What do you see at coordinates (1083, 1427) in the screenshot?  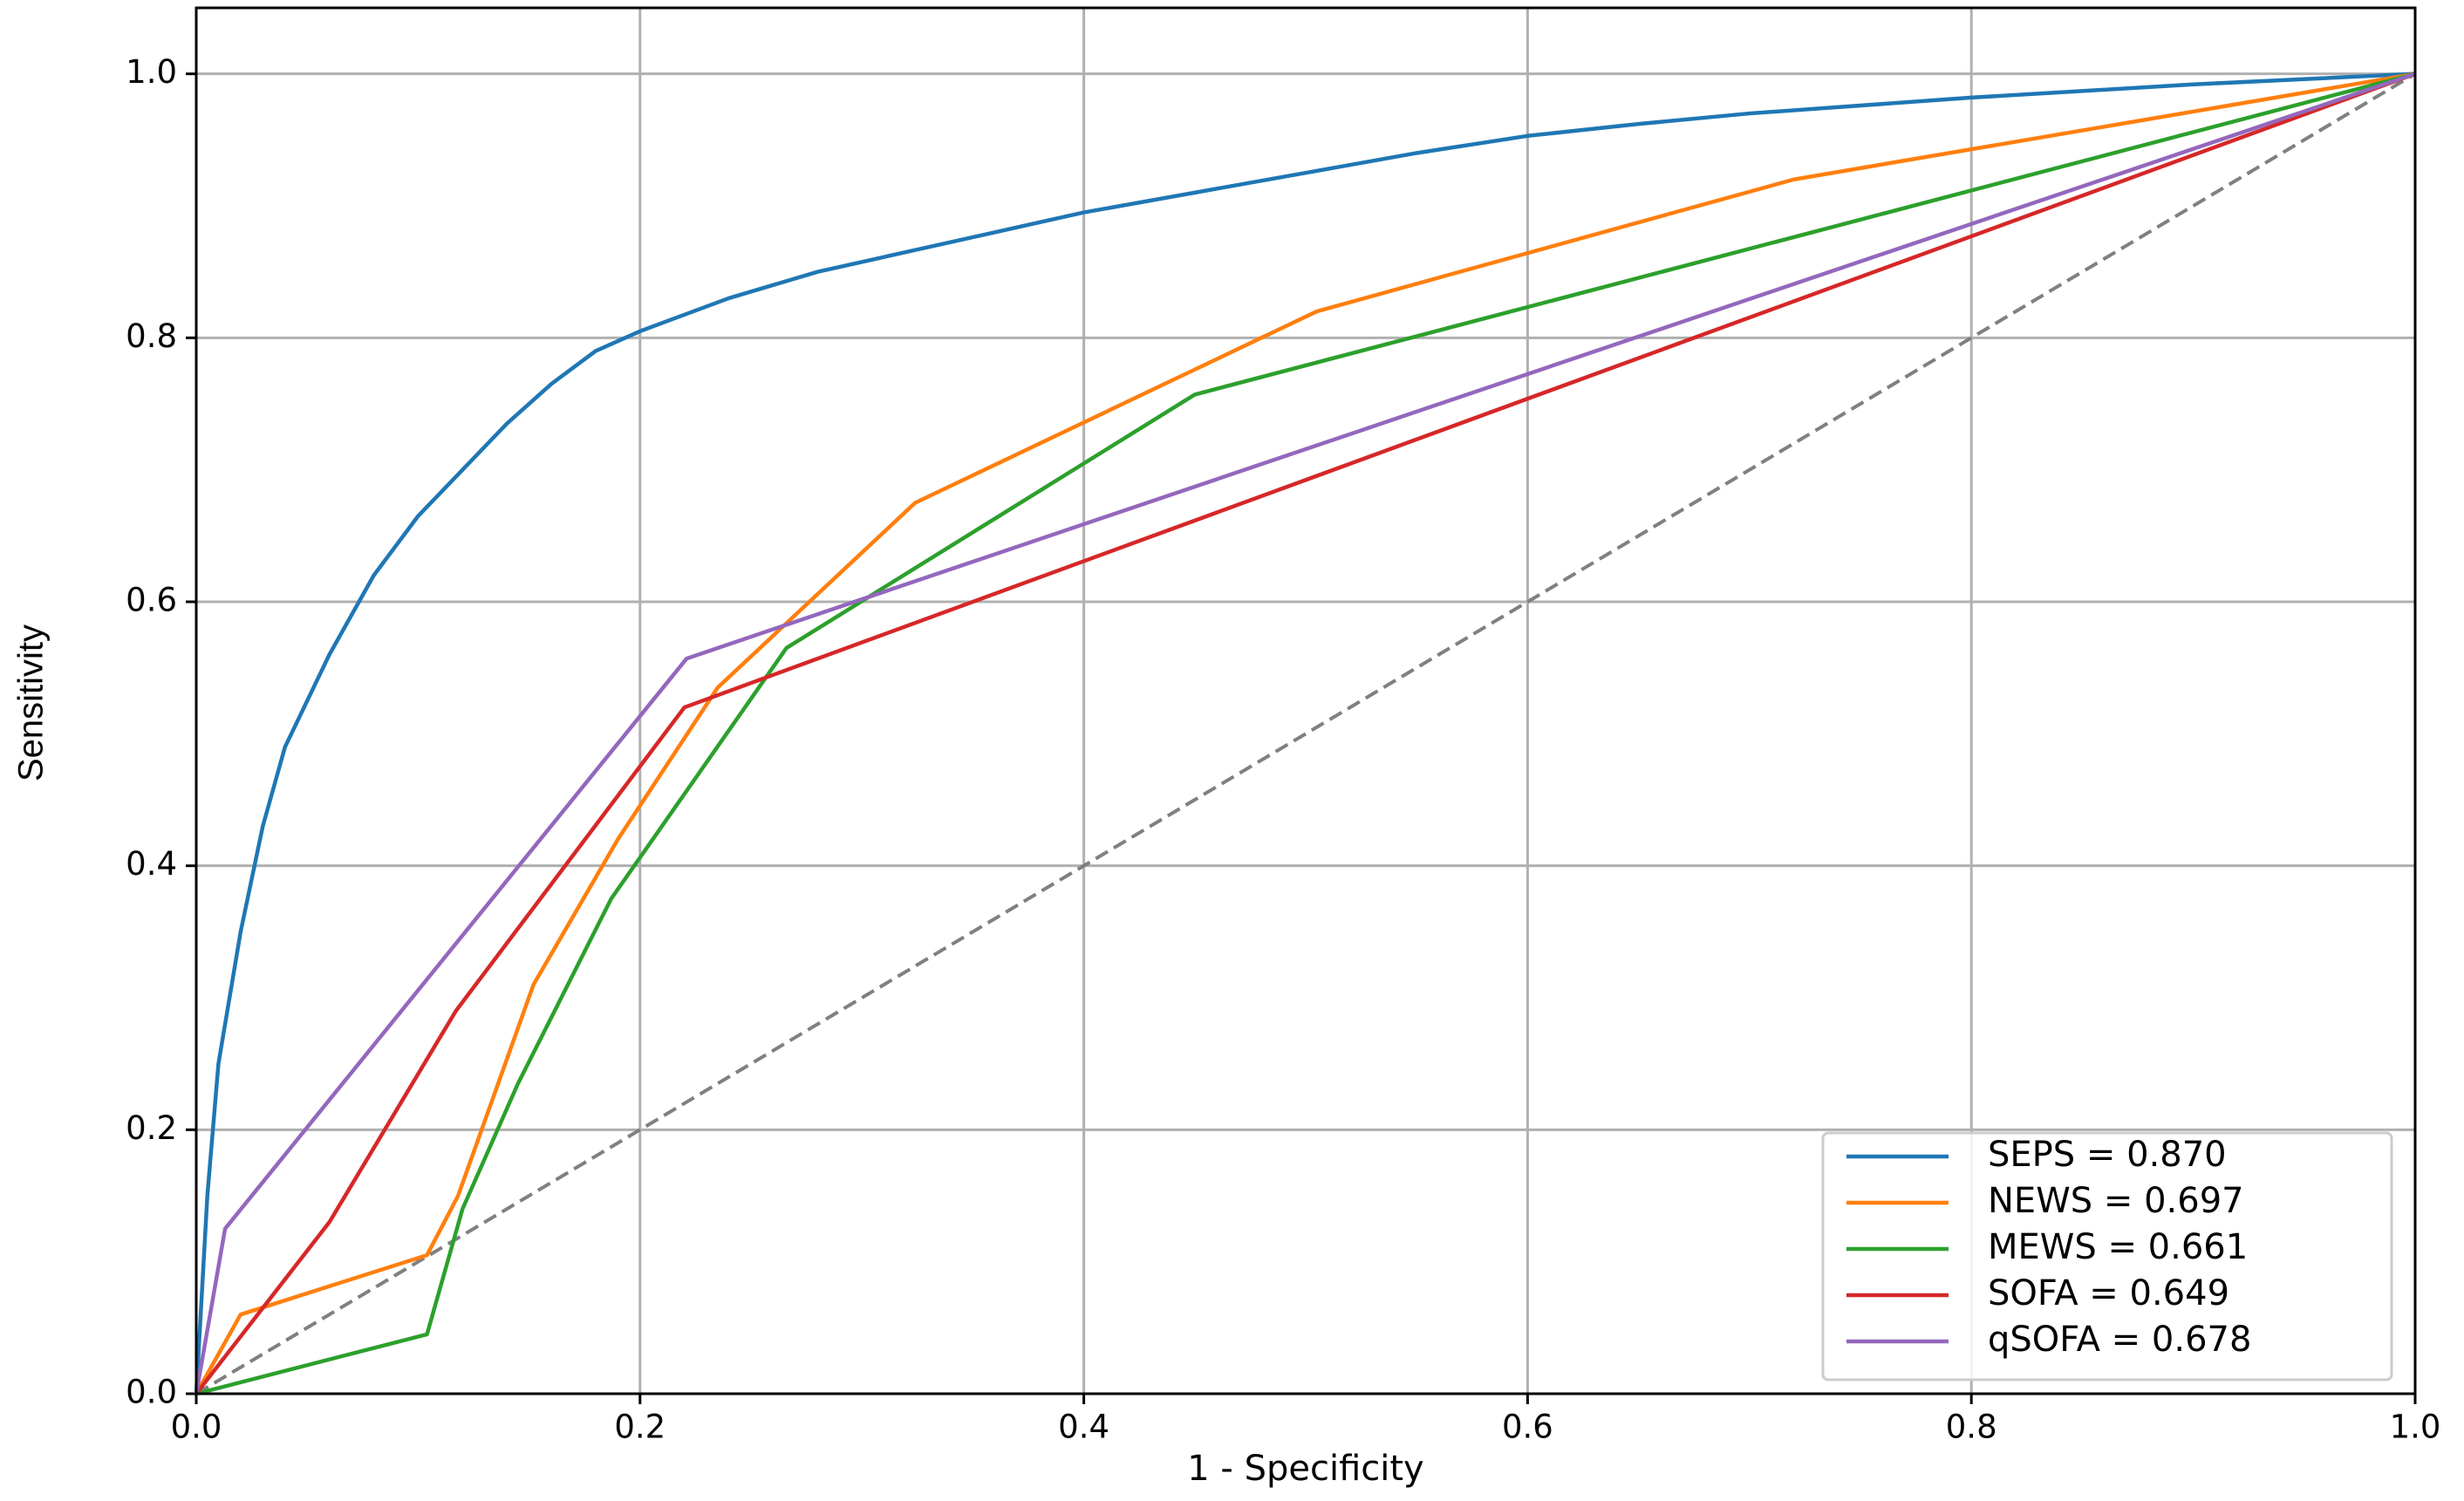 I see `x-tick-label: 0.4` at bounding box center [1083, 1427].